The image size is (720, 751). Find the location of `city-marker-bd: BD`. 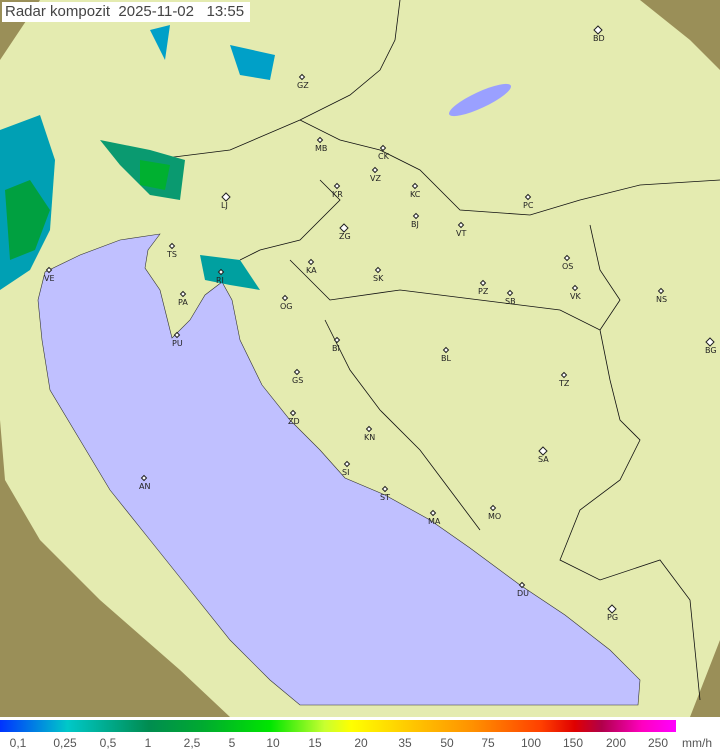

city-marker-bd: BD is located at coordinates (599, 34).